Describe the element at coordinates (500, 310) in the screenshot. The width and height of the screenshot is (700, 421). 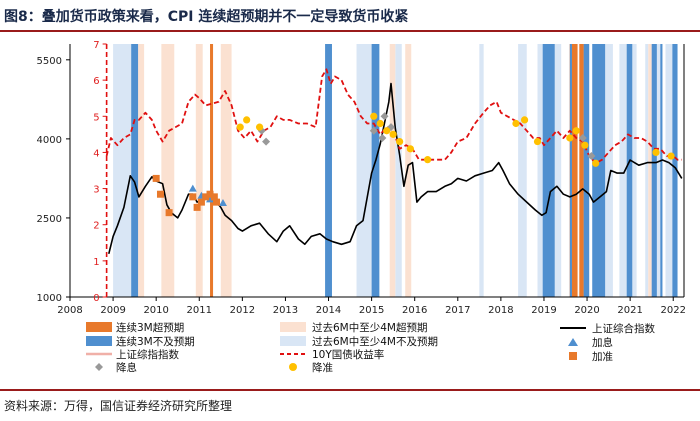
I see `x-tick-label: 2018` at that location.